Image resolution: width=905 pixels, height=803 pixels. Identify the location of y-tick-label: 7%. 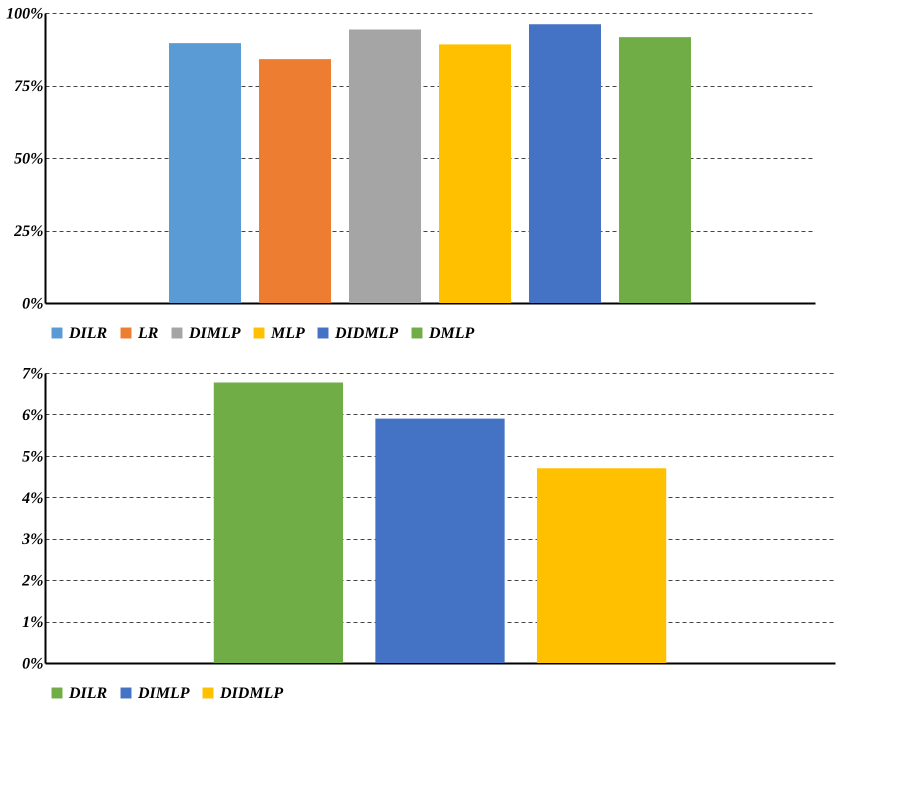
(33, 374).